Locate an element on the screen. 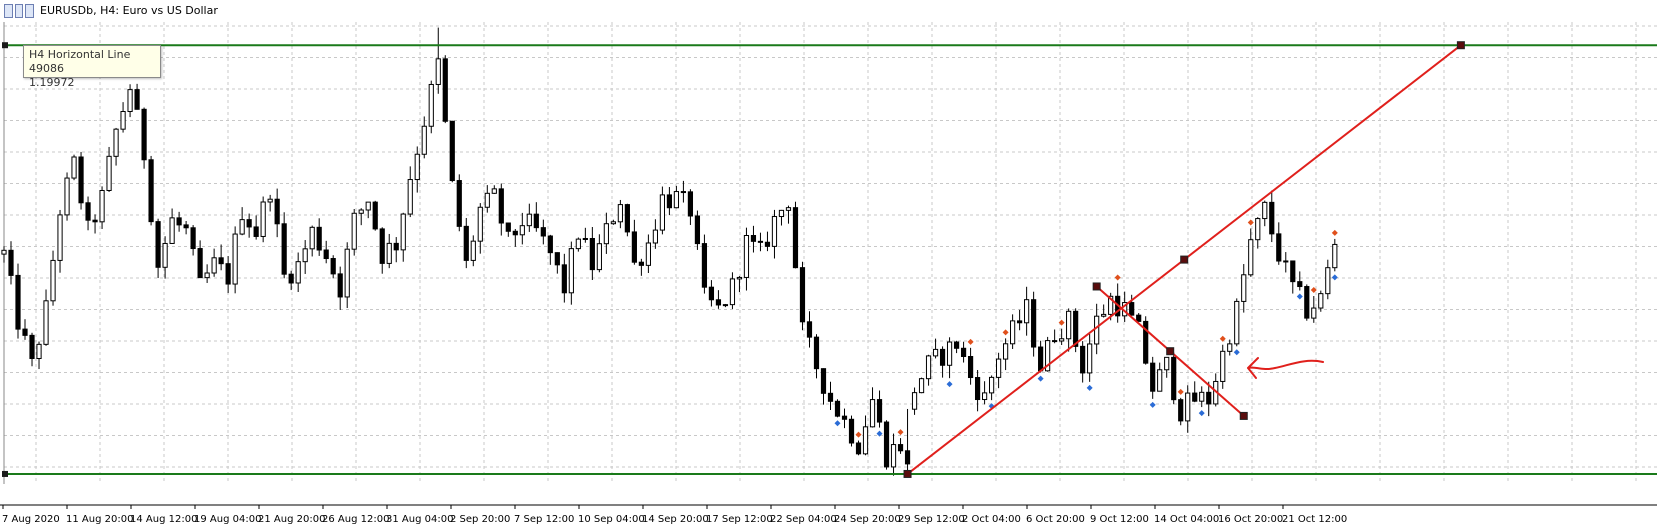 The image size is (1657, 529). chart-window-icon is located at coordinates (19, 11).